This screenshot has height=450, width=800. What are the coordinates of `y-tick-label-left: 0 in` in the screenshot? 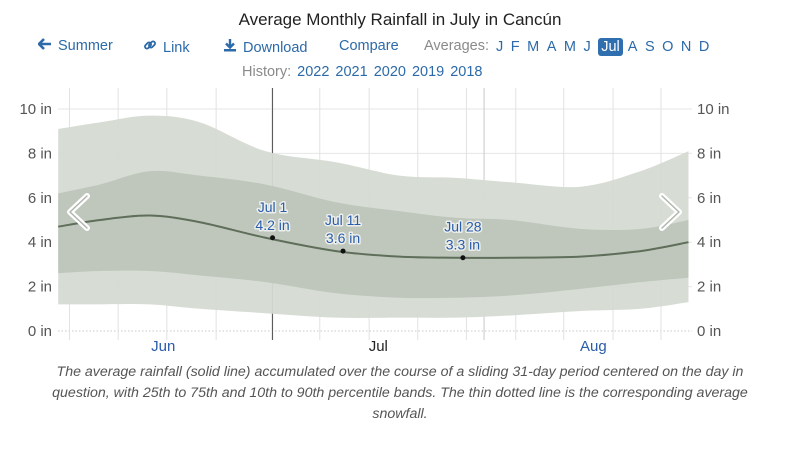 It's located at (40, 331).